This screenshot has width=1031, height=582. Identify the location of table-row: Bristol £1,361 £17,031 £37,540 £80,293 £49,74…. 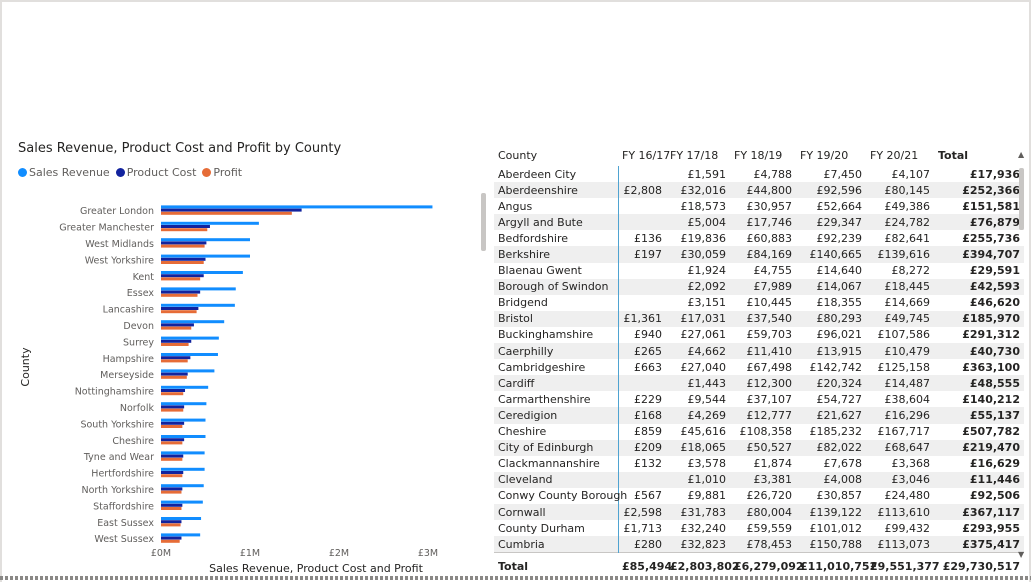
(759, 318).